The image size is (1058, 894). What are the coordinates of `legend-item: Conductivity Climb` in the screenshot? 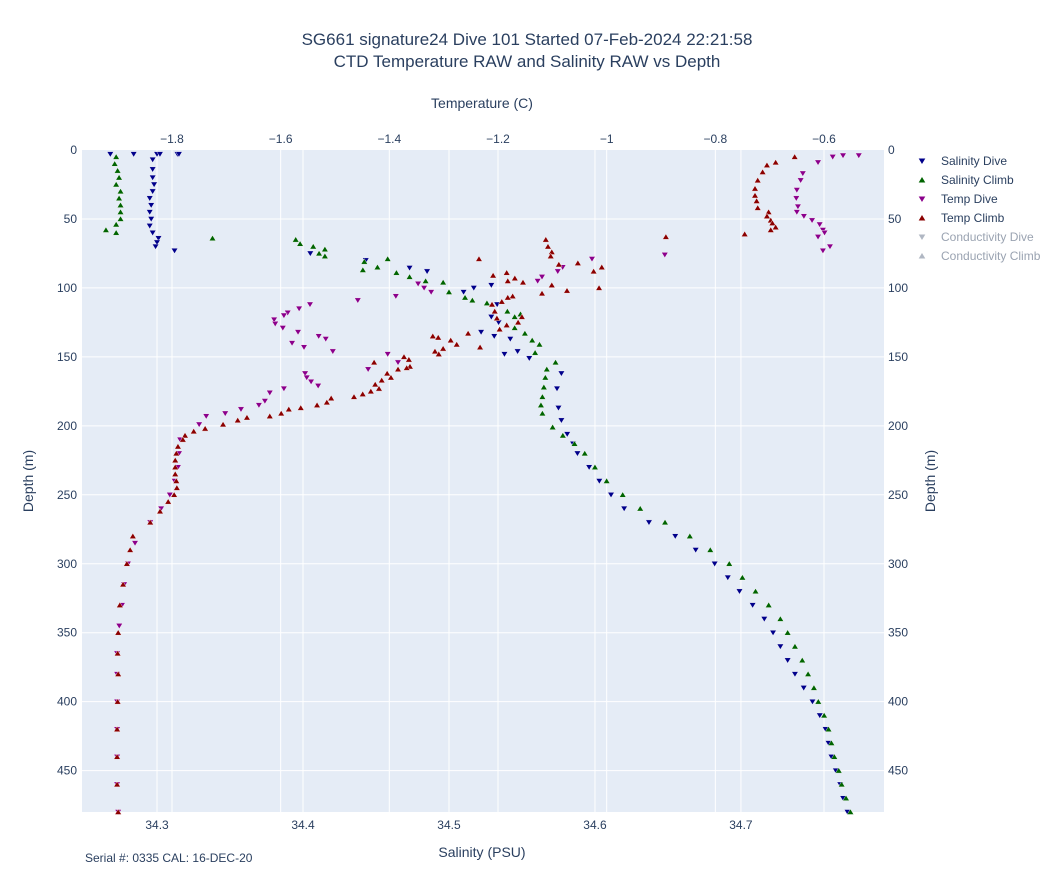 It's located at (979, 256).